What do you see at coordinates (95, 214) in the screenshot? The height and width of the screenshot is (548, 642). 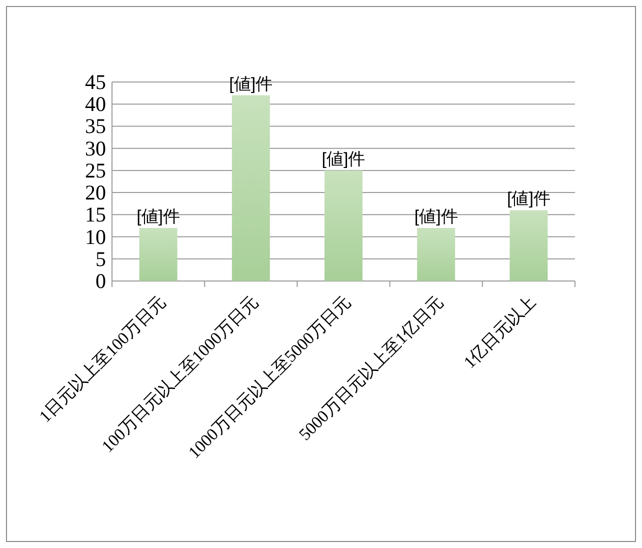 I see `y-tick-label: 15` at bounding box center [95, 214].